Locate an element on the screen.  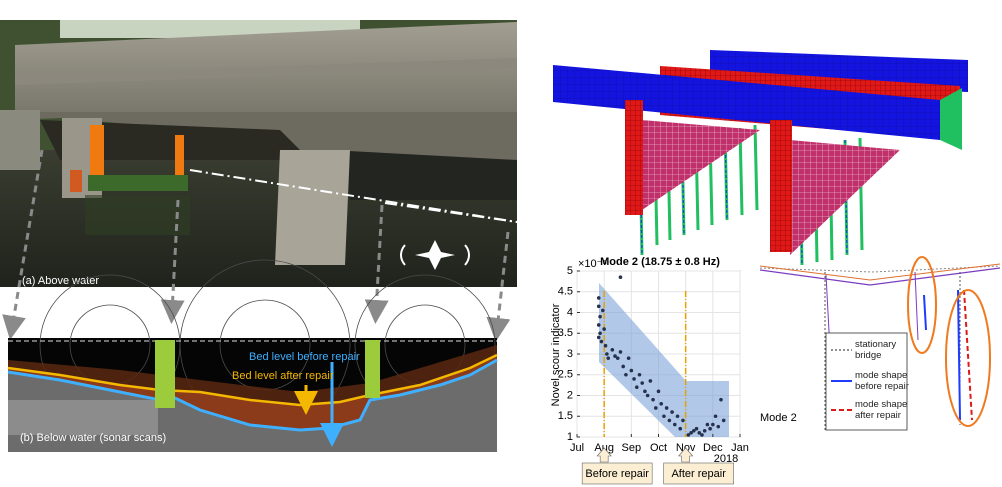
repair-label: After repair is located at coordinates (698, 474).